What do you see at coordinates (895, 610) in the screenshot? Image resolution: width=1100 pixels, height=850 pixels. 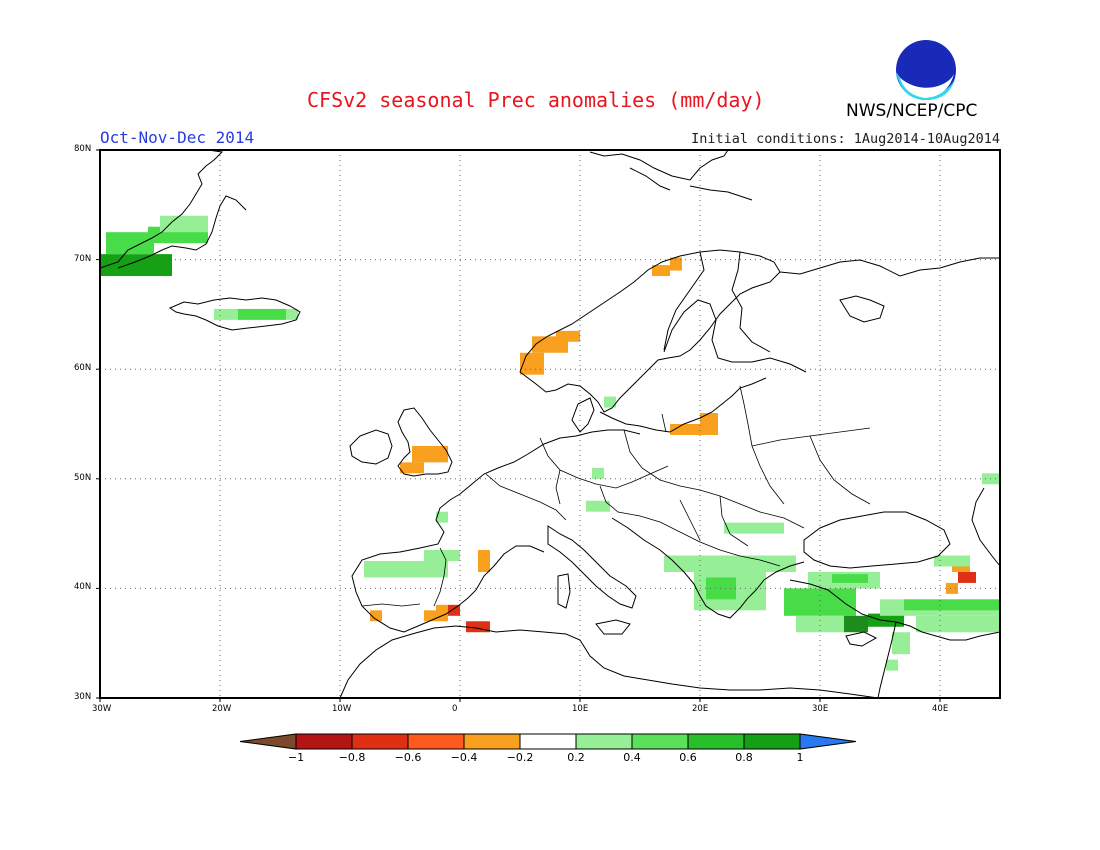 I see `anatolia-coast` at bounding box center [895, 610].